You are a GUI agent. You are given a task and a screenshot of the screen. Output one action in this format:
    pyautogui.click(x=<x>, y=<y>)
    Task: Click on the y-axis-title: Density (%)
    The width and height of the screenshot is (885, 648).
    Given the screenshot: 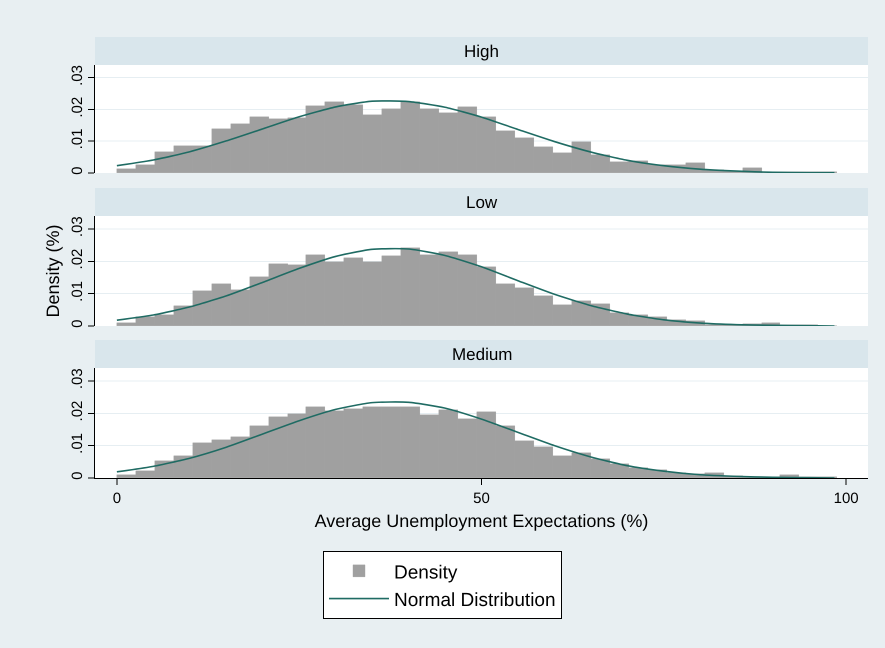 What is the action you would take?
    pyautogui.click(x=53, y=271)
    